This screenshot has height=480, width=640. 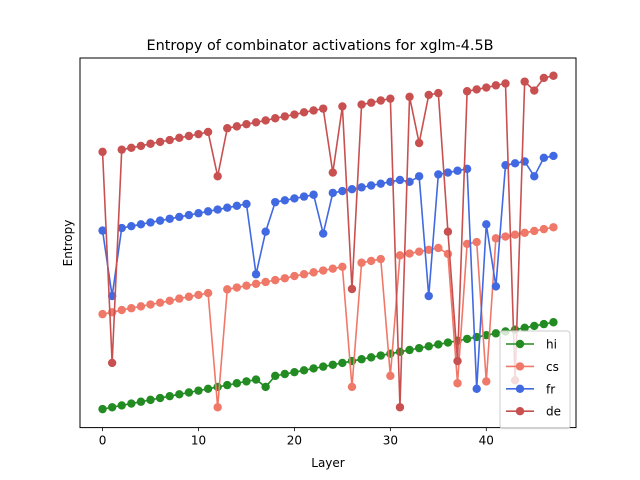 What do you see at coordinates (552, 367) in the screenshot?
I see `legend-label: cs` at bounding box center [552, 367].